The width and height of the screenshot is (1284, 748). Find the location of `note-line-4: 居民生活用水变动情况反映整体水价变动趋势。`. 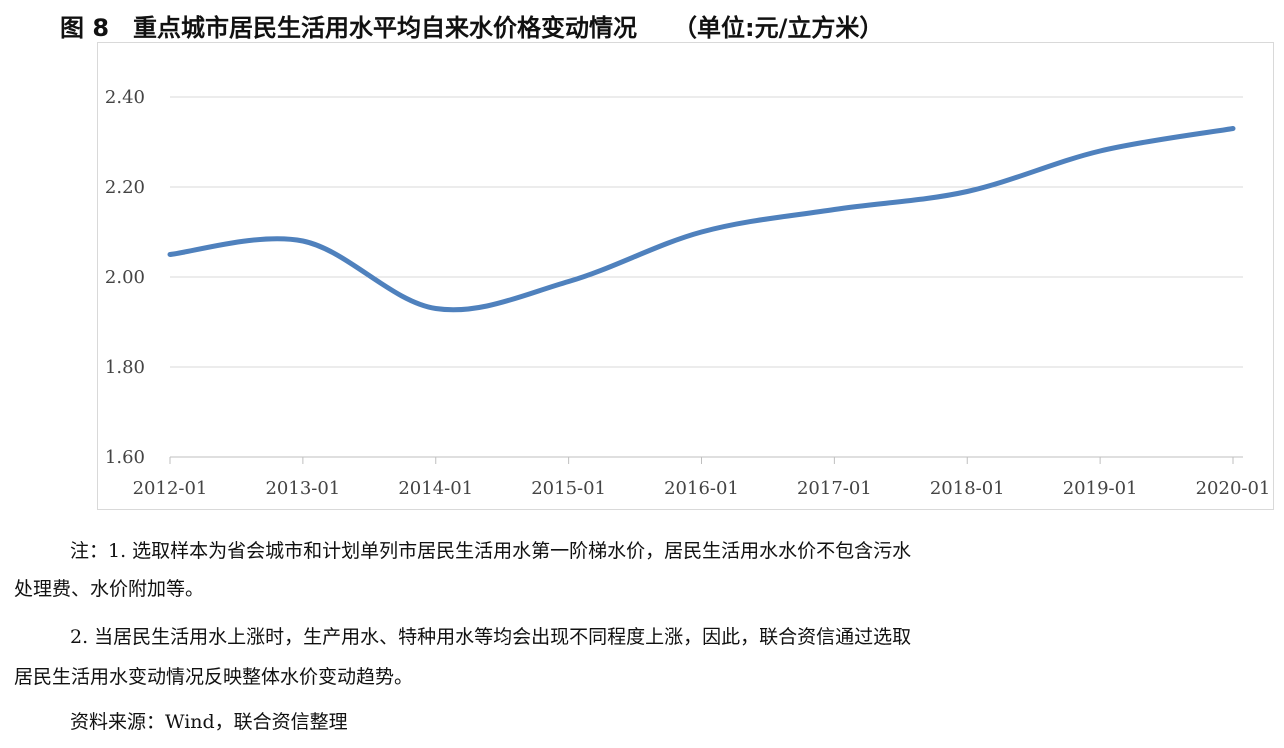

note-line-4: 居民生活用水变动情况反映整体水价变动趋势。 is located at coordinates (214, 677).